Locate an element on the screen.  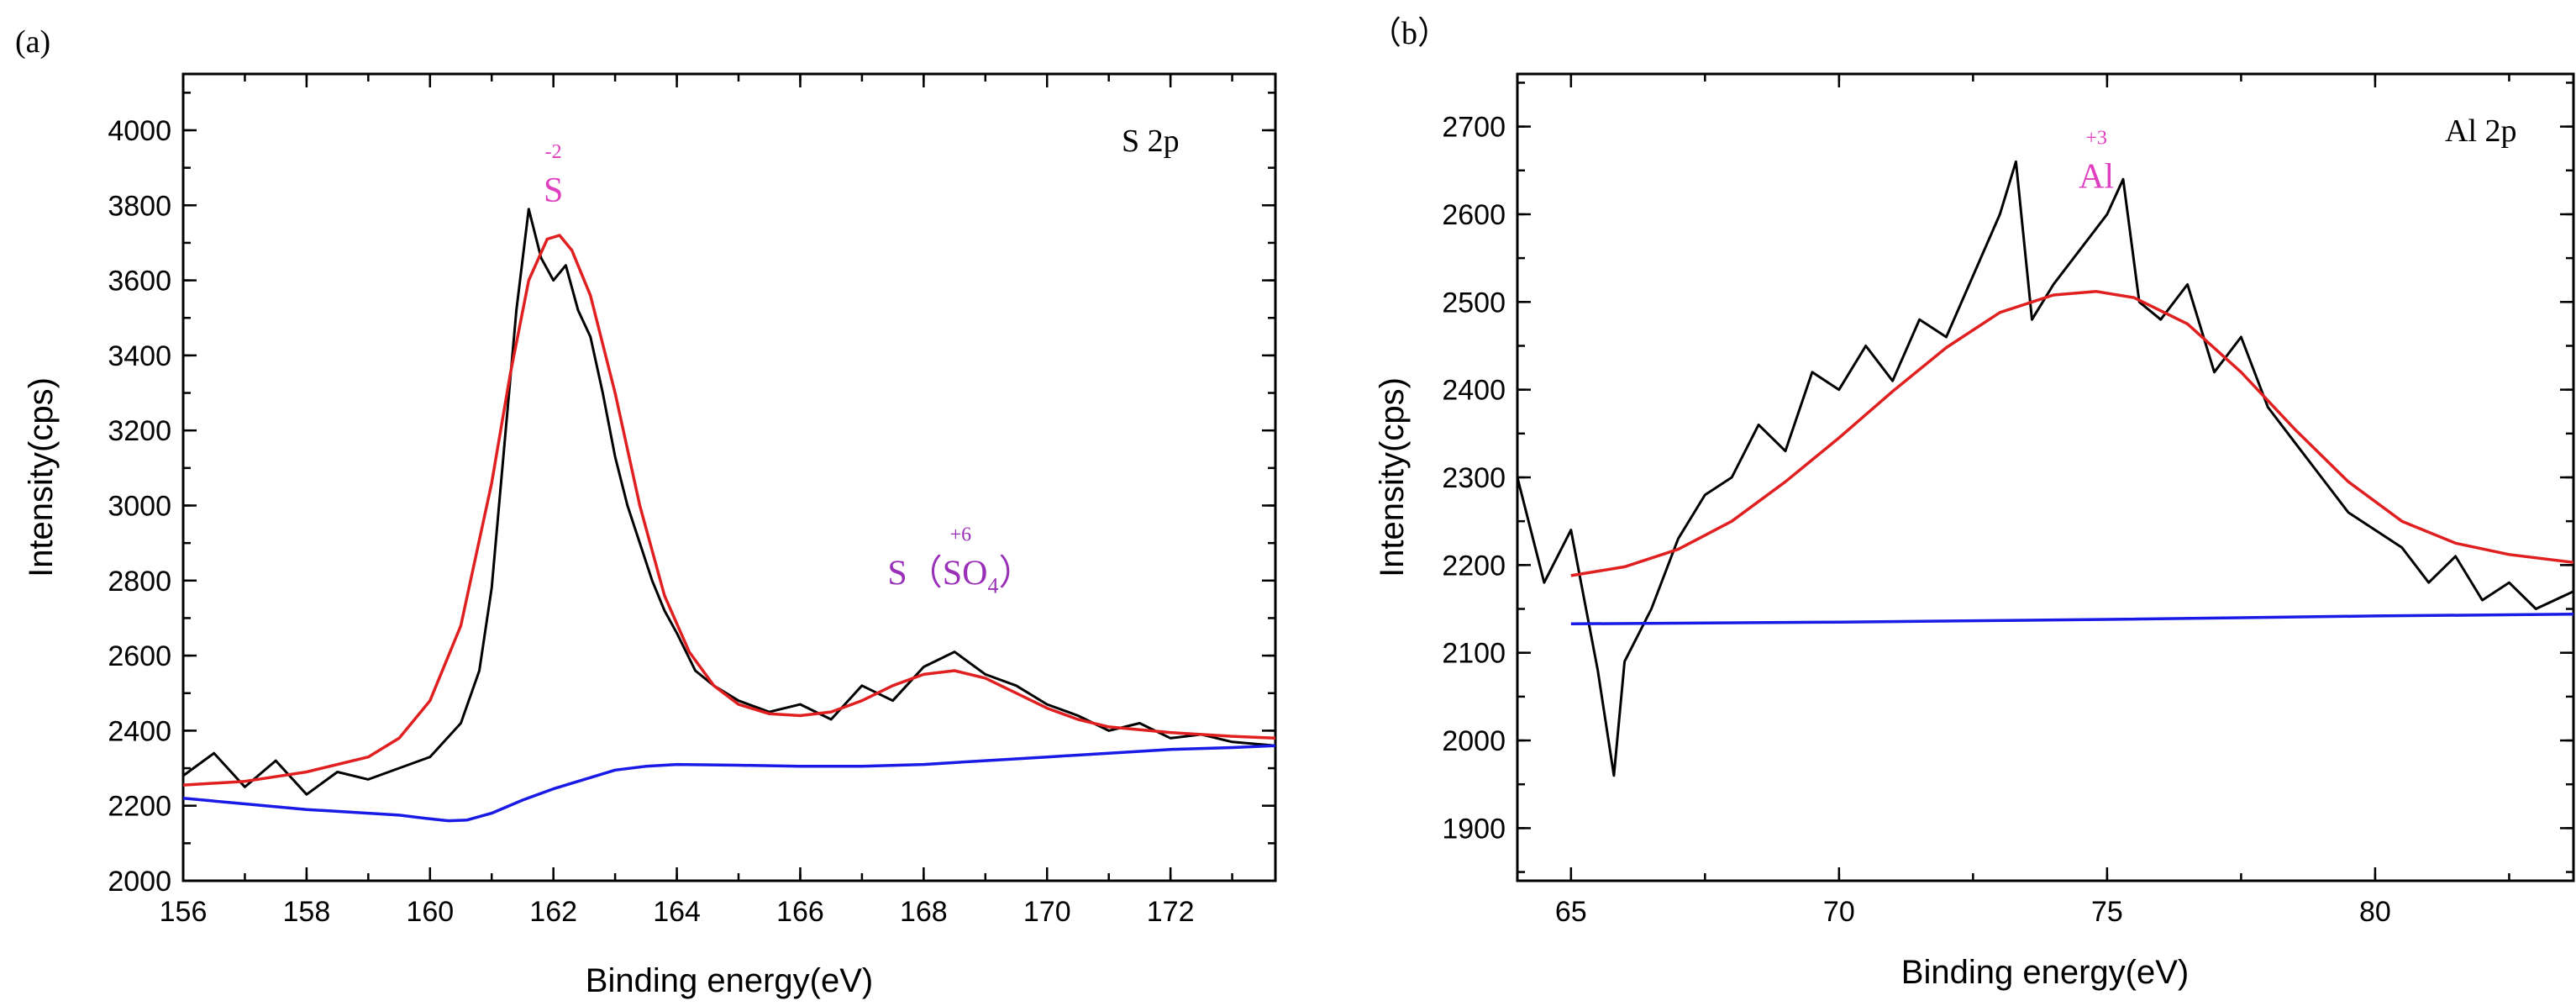
x-tick-label: 162 is located at coordinates (553, 912).